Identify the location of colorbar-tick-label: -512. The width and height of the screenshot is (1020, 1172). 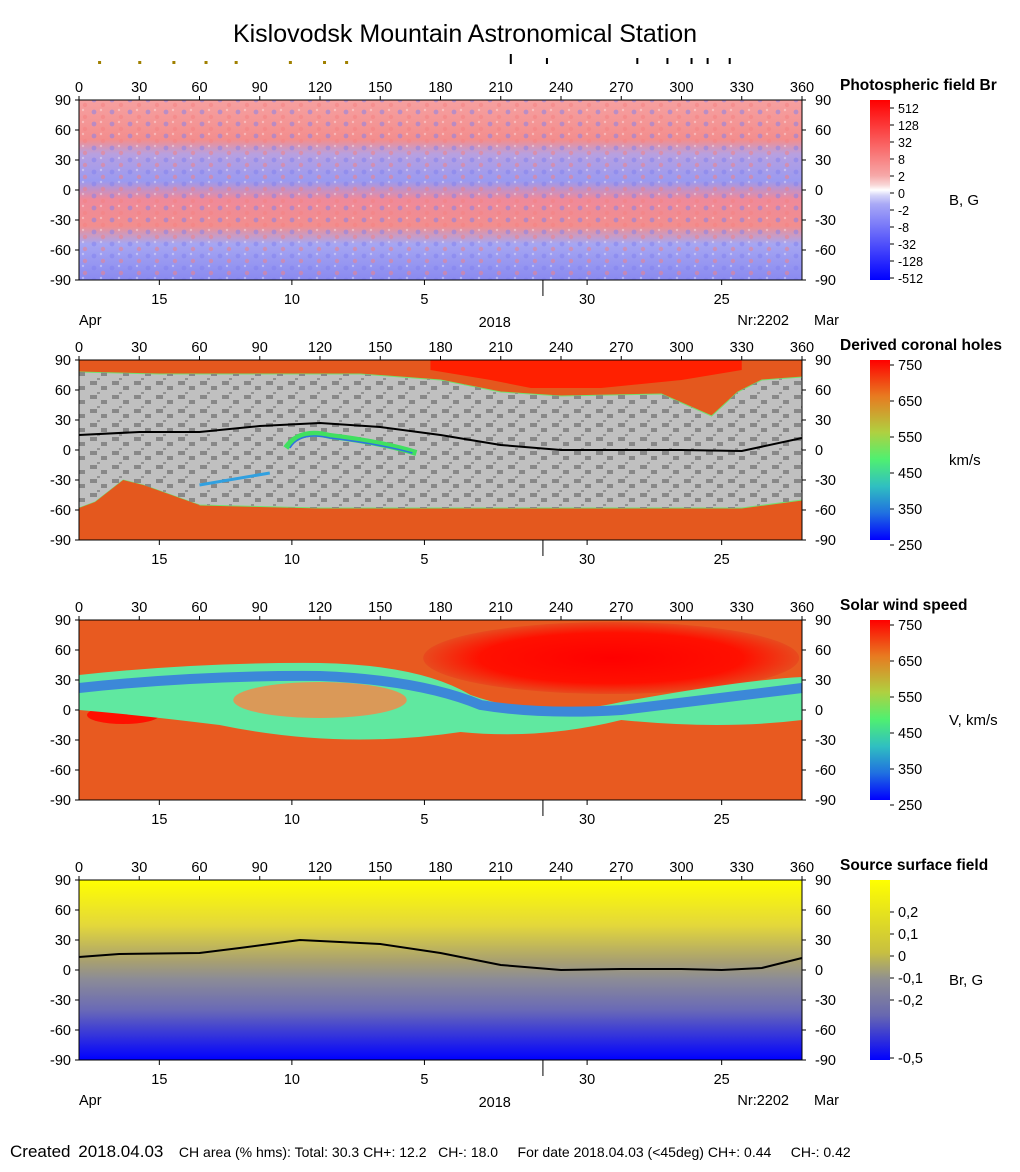
(910, 279).